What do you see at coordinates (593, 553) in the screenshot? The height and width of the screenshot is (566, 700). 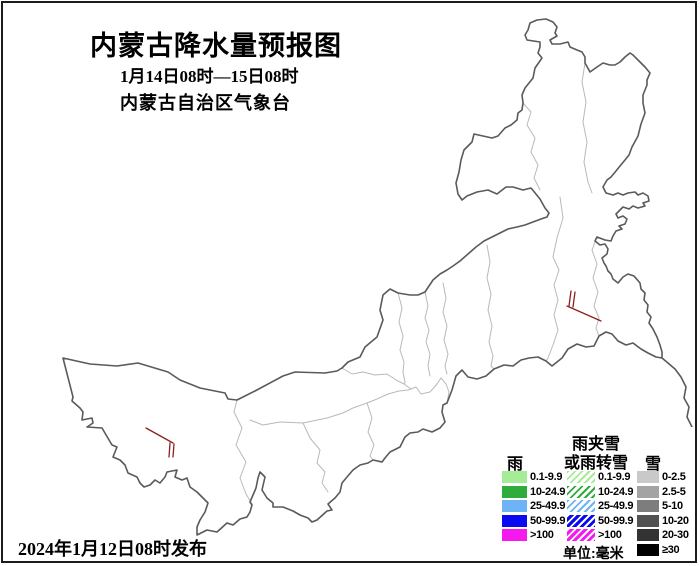 I see `legend-unit-label: 单位:毫米` at bounding box center [593, 553].